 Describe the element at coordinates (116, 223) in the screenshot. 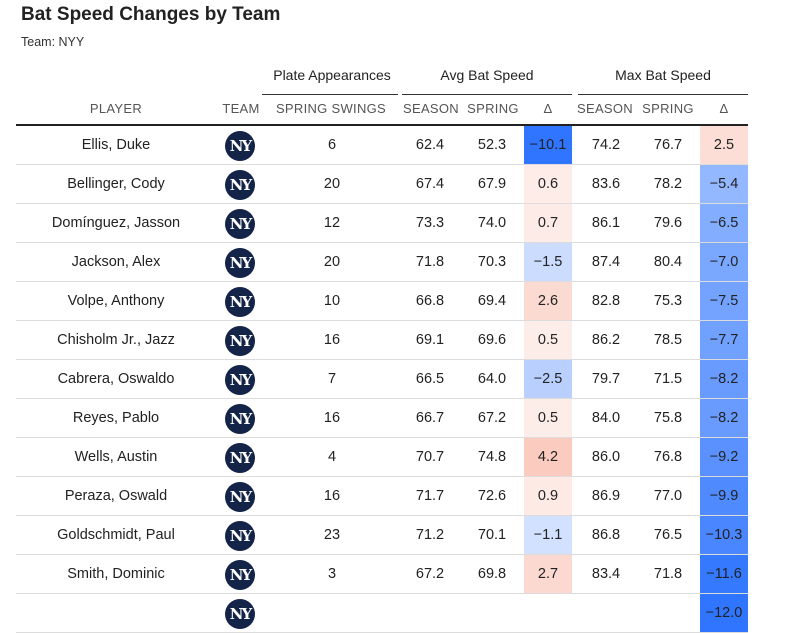

I see `player-name-cell: Domínguez, Jasson` at that location.